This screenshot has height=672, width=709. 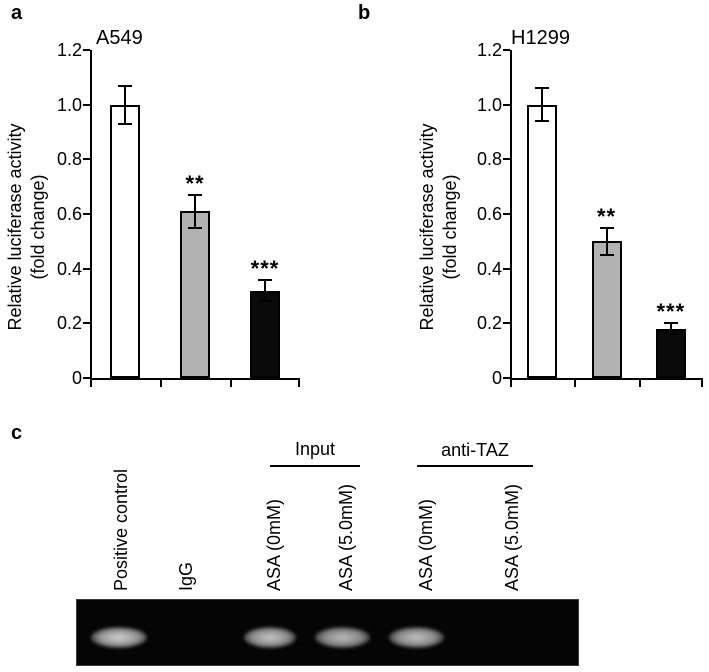 I want to click on group-underline-anti-taz, so click(x=475, y=466).